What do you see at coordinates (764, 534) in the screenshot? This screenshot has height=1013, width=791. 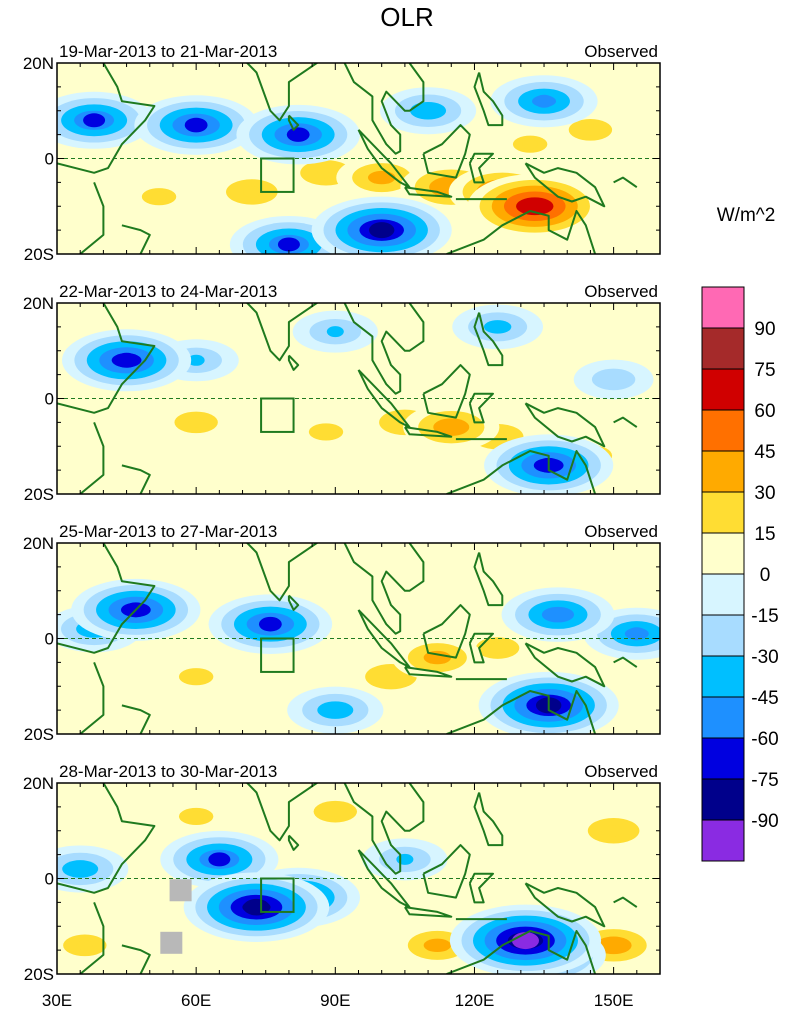 I see `colorbar-label: 15` at bounding box center [764, 534].